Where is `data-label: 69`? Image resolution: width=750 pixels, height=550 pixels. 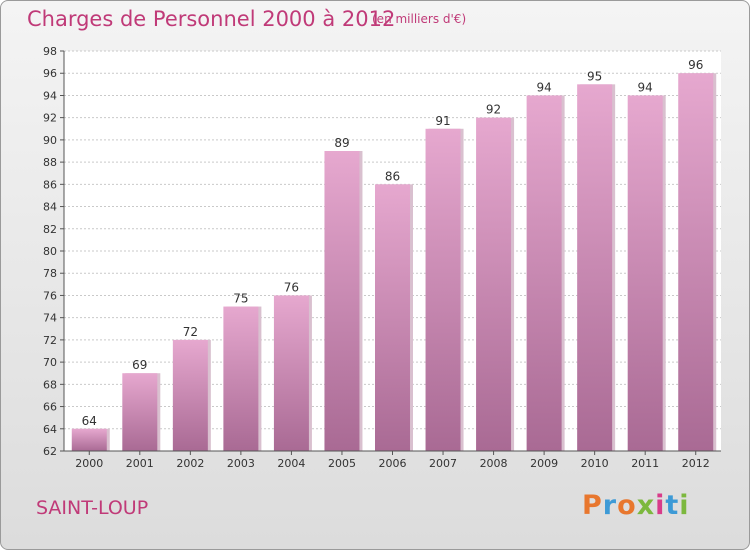 data-label: 69 is located at coordinates (139, 365).